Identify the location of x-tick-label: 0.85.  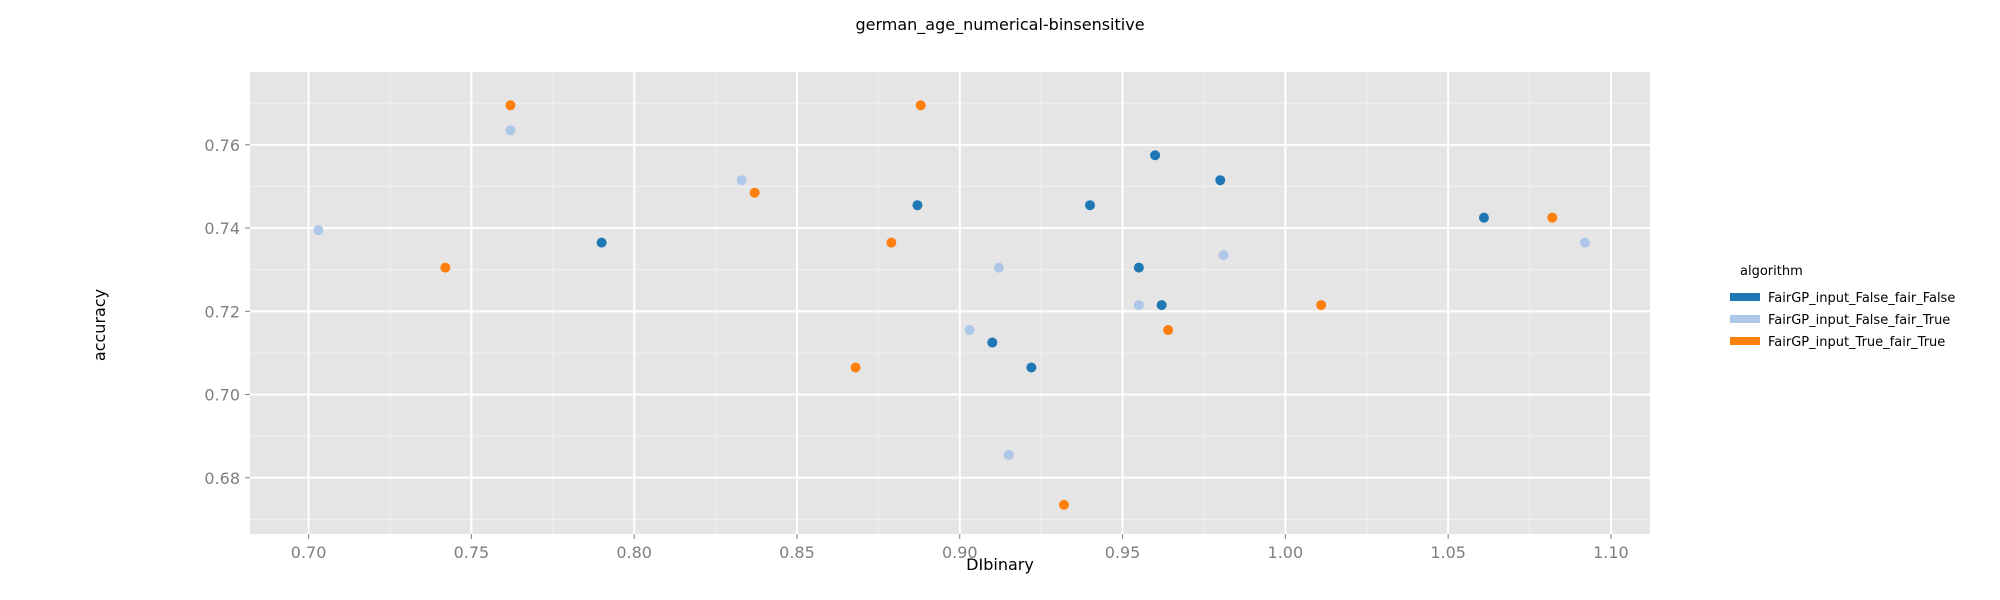
(797, 552).